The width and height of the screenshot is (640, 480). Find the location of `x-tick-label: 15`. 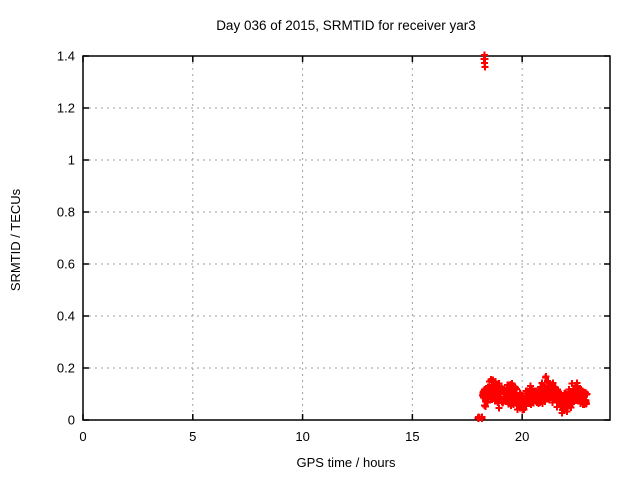

x-tick-label: 15 is located at coordinates (412, 436).